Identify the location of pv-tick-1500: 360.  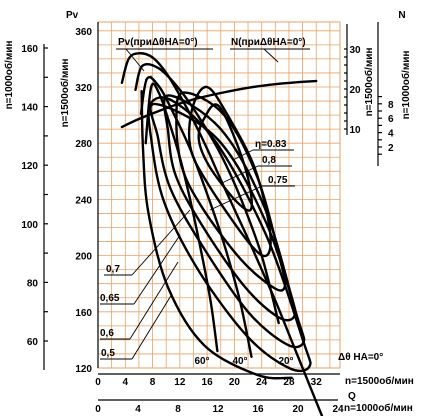
(83, 32).